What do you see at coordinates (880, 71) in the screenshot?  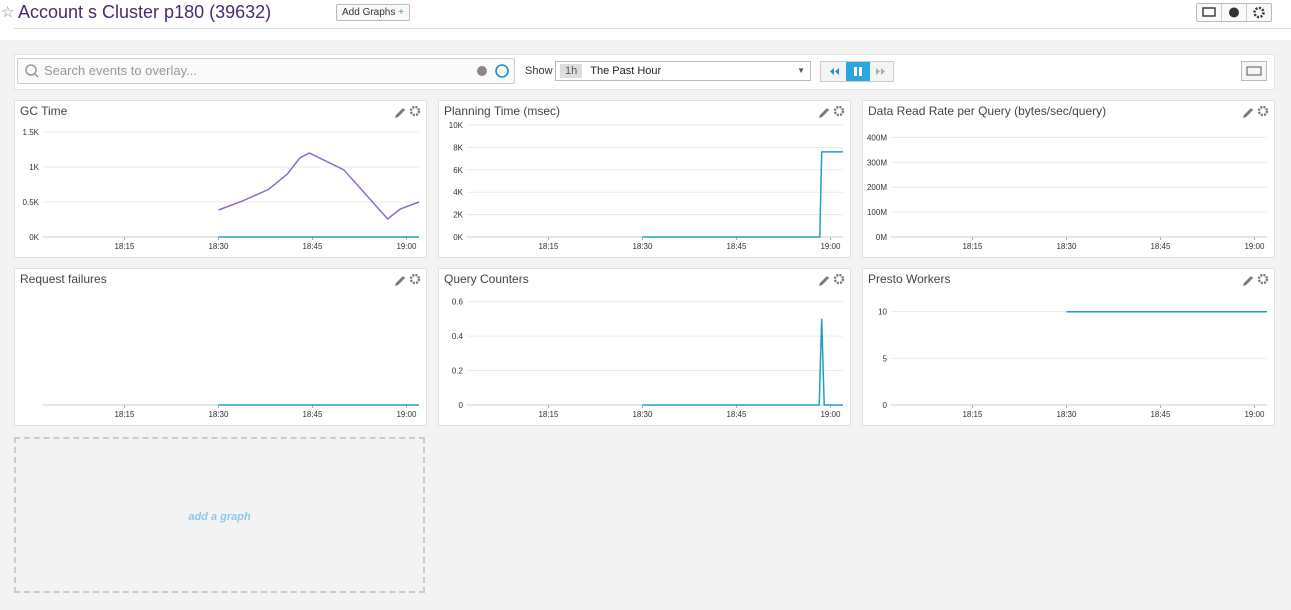 I see `forward-button` at bounding box center [880, 71].